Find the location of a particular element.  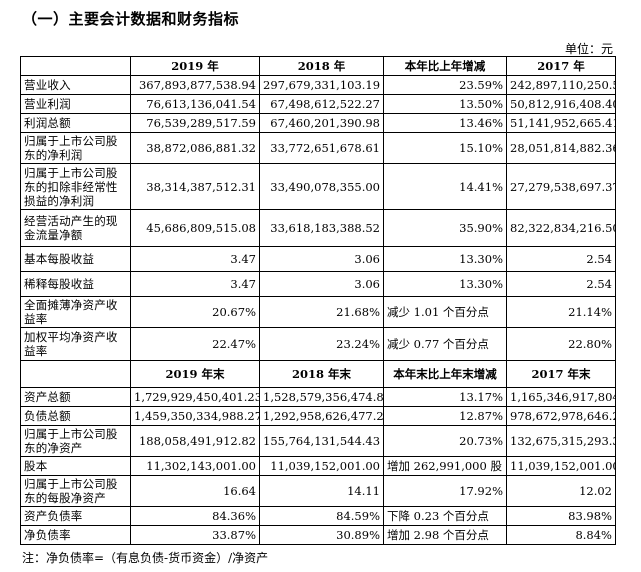

value-change: 13.46% is located at coordinates (445, 123).